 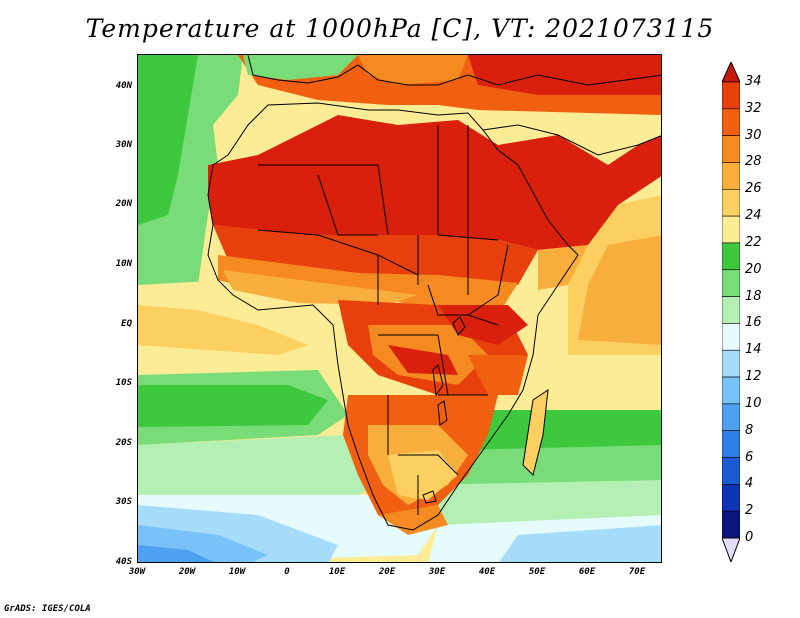 I want to click on lat-label-40n: 40N, so click(x=123, y=86).